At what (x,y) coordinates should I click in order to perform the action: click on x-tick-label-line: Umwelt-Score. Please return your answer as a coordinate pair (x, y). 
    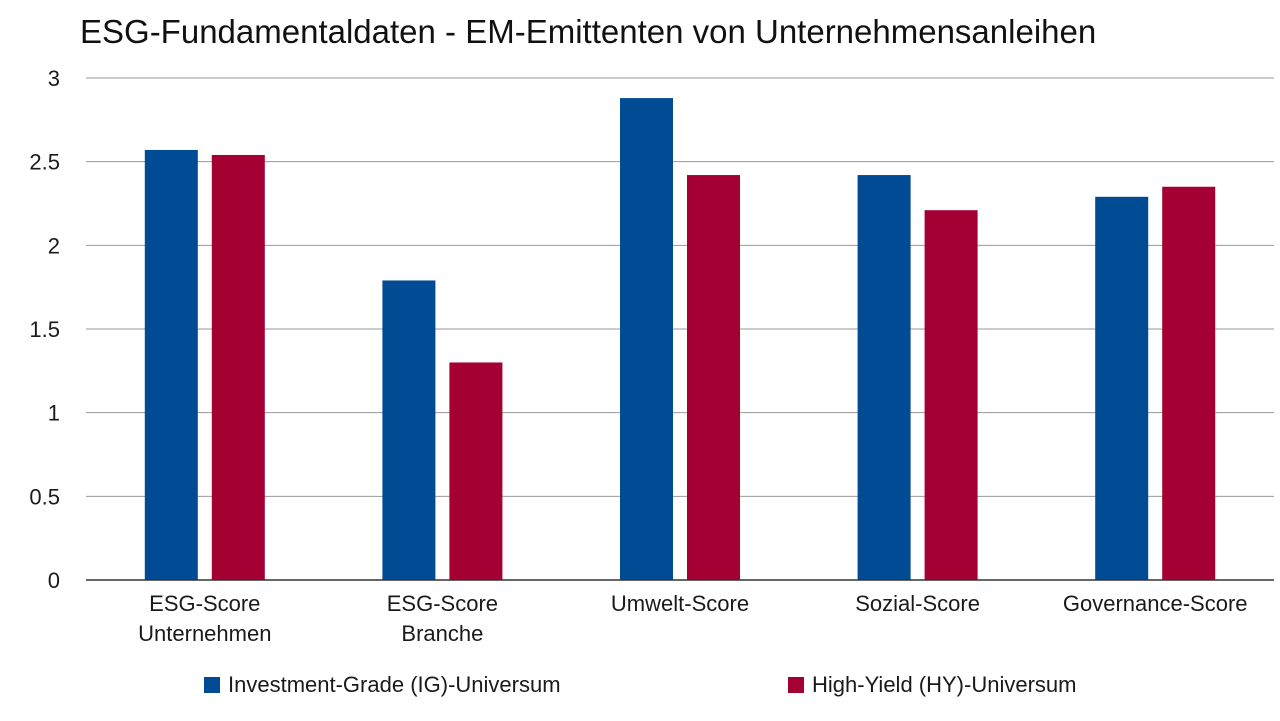
    Looking at the image, I should click on (680, 603).